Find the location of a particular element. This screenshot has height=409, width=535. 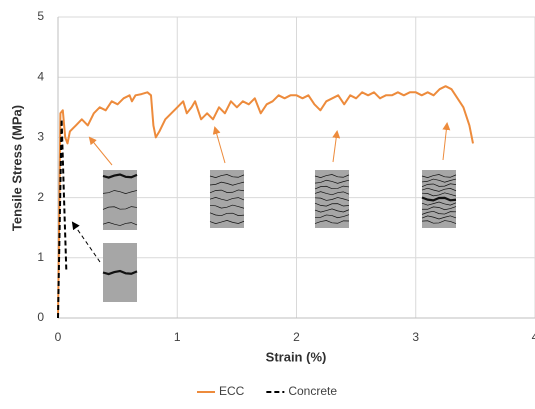

x-axis-title: Strain (%) is located at coordinates (296, 356).